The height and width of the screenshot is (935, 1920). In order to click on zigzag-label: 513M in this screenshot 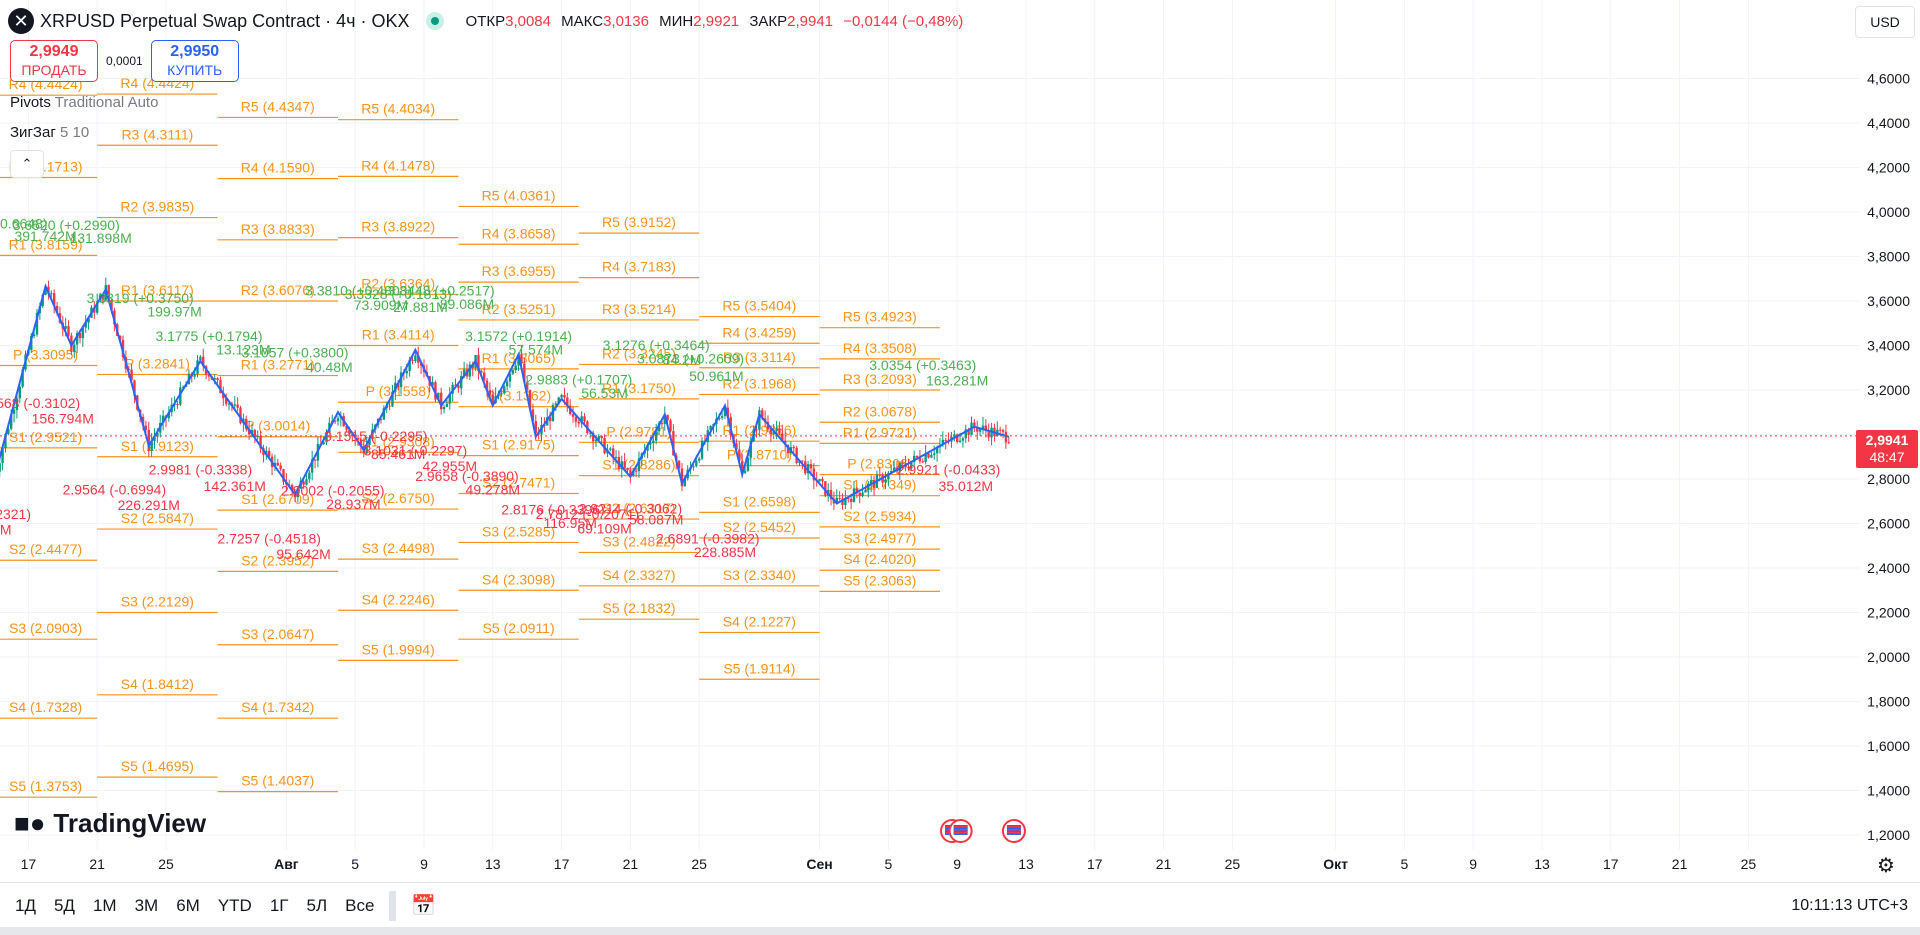, I will do `click(5, 530)`.